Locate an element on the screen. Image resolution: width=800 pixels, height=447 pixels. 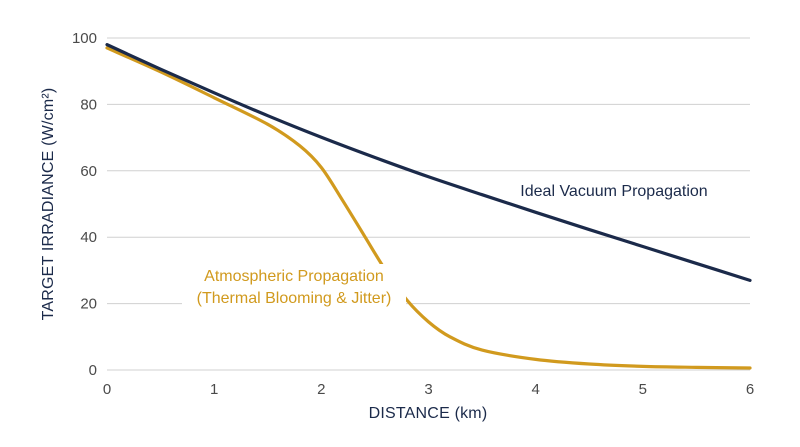
y-tick-label: 20 is located at coordinates (88, 304).